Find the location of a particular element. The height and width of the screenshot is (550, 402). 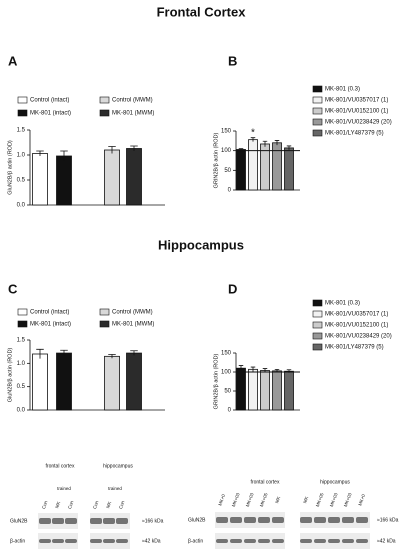

blot-size-label: ≈42 kDa is located at coordinates (151, 541).